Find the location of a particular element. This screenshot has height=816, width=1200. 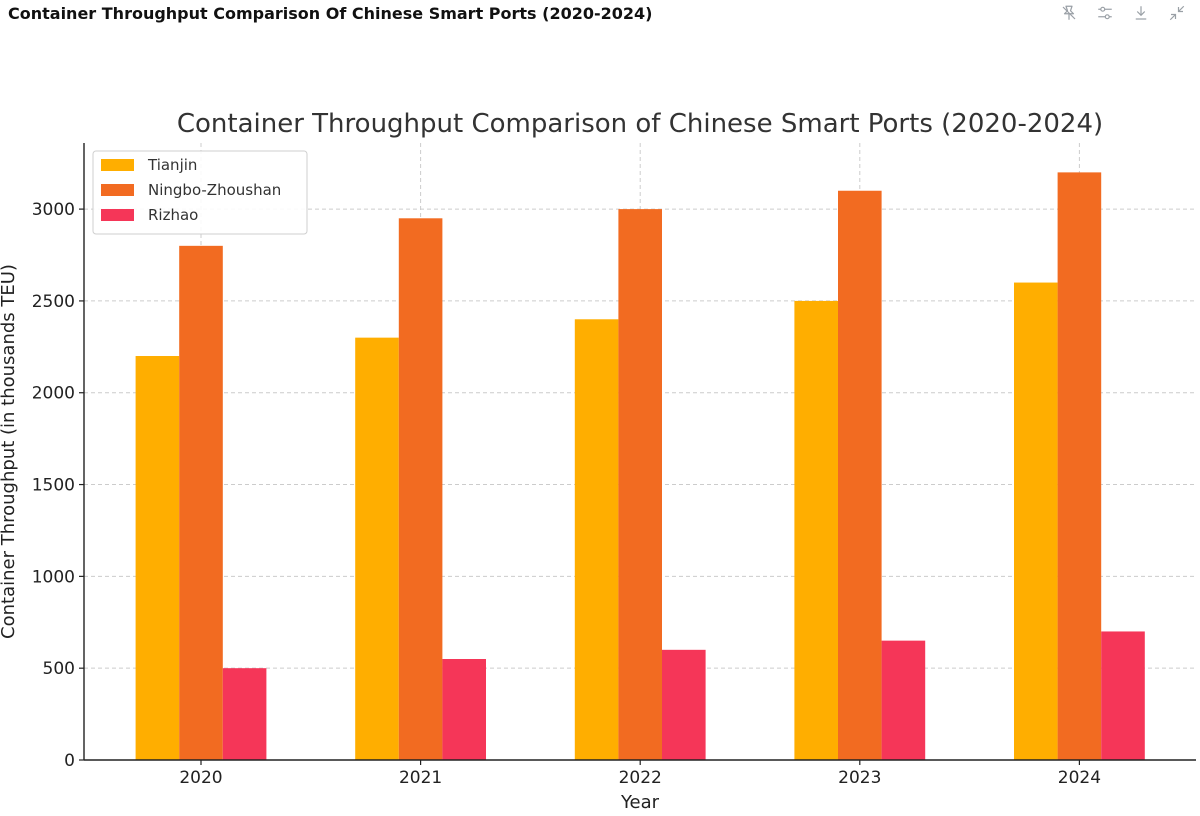

settings-button is located at coordinates (1105, 13).